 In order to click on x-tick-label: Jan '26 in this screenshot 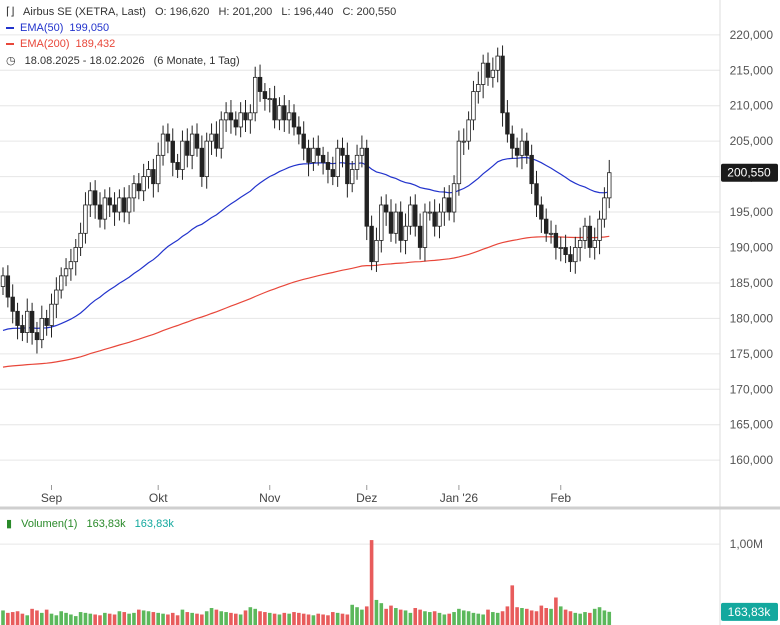, I will do `click(459, 498)`.